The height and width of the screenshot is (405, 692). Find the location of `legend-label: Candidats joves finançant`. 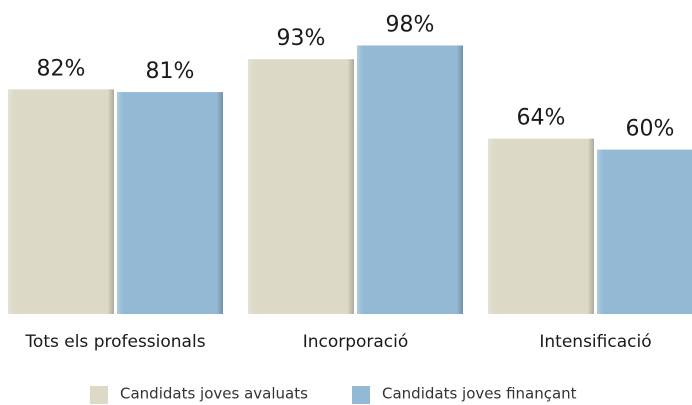

legend-label: Candidats joves finançant is located at coordinates (479, 394).